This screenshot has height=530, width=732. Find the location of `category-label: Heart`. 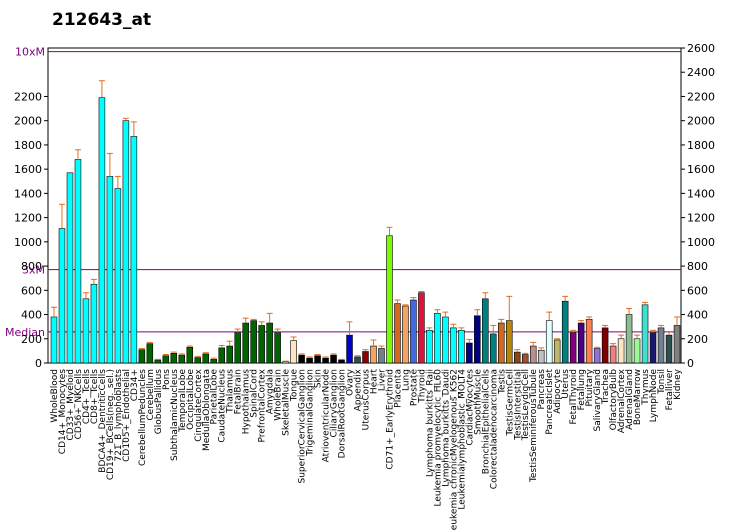

category-label: Heart is located at coordinates (374, 382).